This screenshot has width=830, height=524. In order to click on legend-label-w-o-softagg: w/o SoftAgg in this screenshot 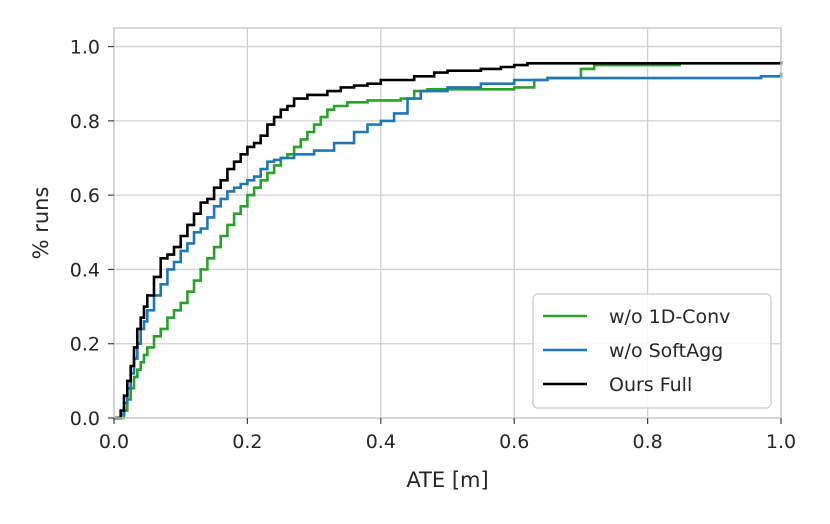, I will do `click(666, 351)`.